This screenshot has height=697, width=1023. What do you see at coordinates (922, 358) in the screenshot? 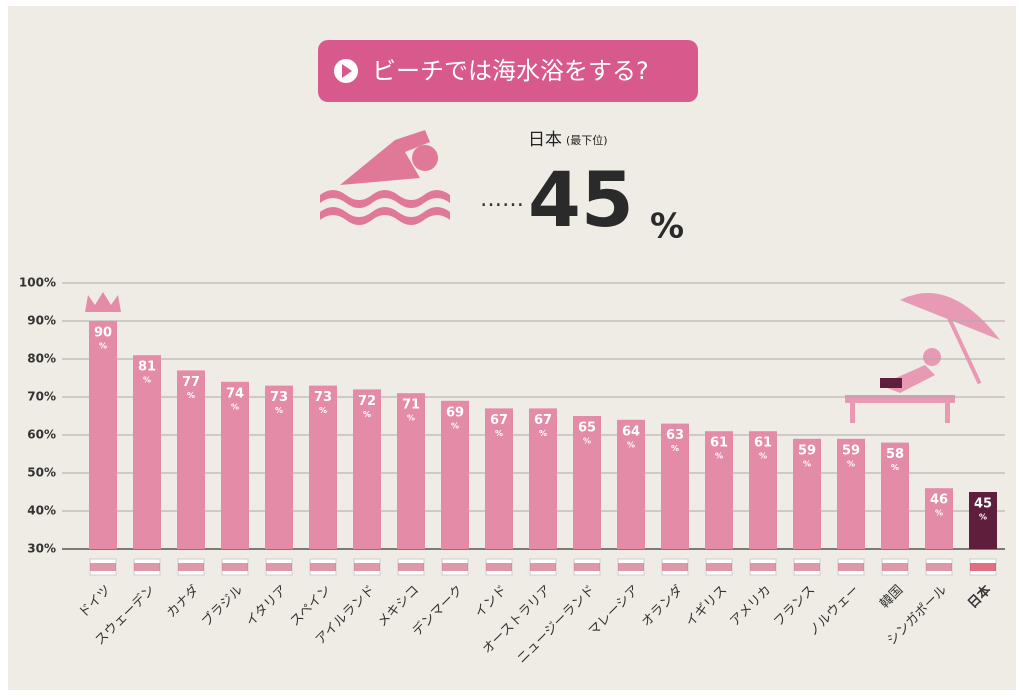
I see `beach-icon` at bounding box center [922, 358].